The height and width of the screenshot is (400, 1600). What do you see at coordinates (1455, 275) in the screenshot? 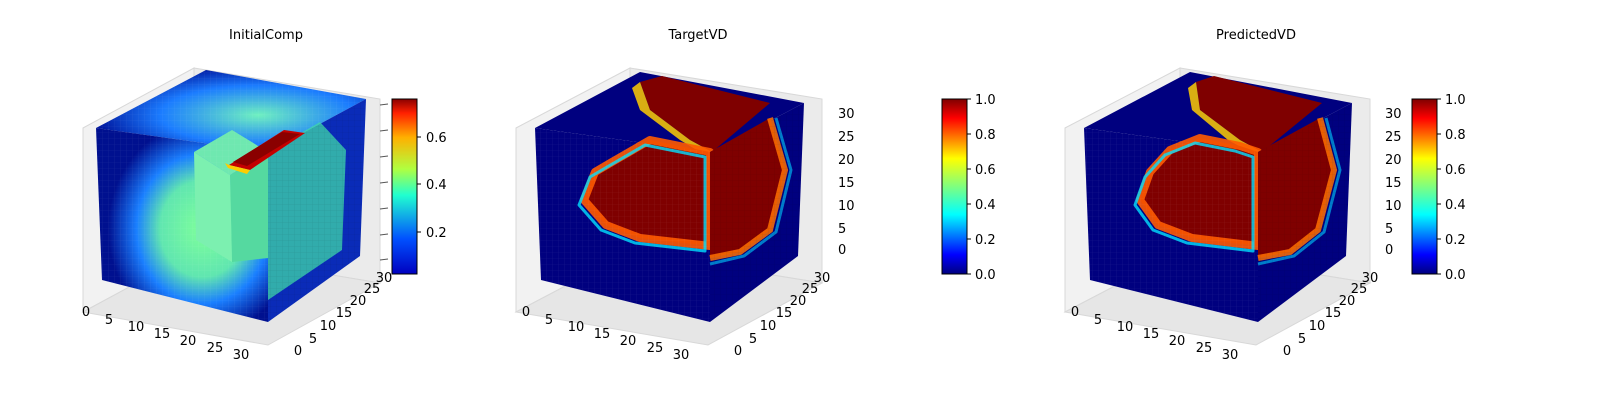
I see `colorbar-tick-label: 0.0` at bounding box center [1455, 275].